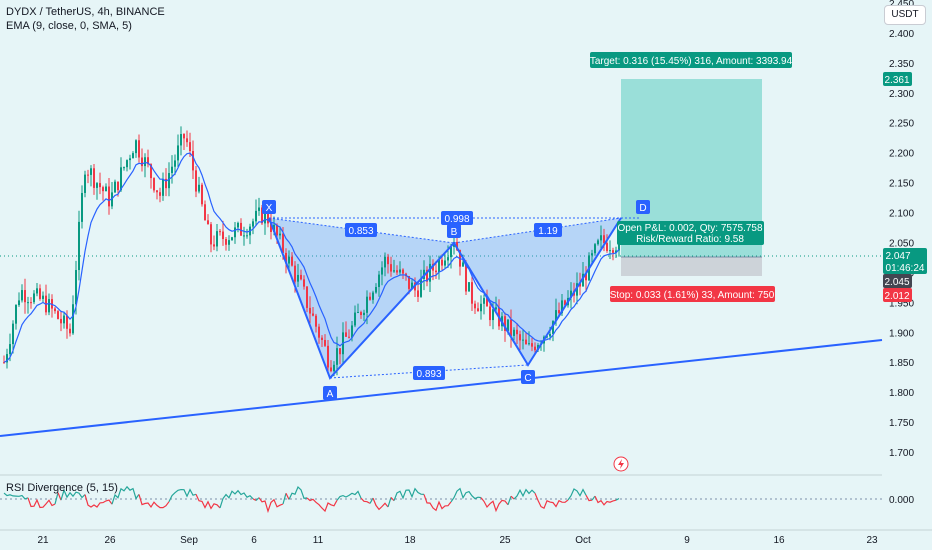 The image size is (932, 550). I want to click on ratio-label-ac: 0.893, so click(429, 373).